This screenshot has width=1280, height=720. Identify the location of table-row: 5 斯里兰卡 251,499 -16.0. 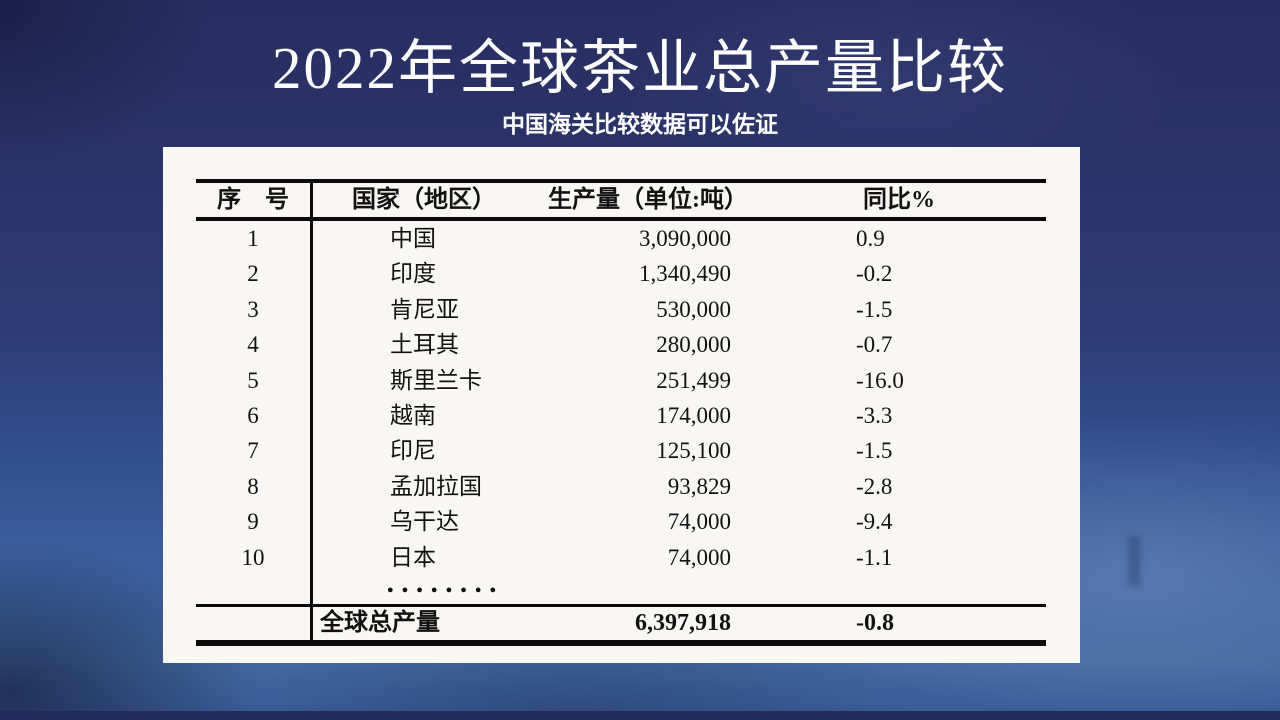
(621, 380).